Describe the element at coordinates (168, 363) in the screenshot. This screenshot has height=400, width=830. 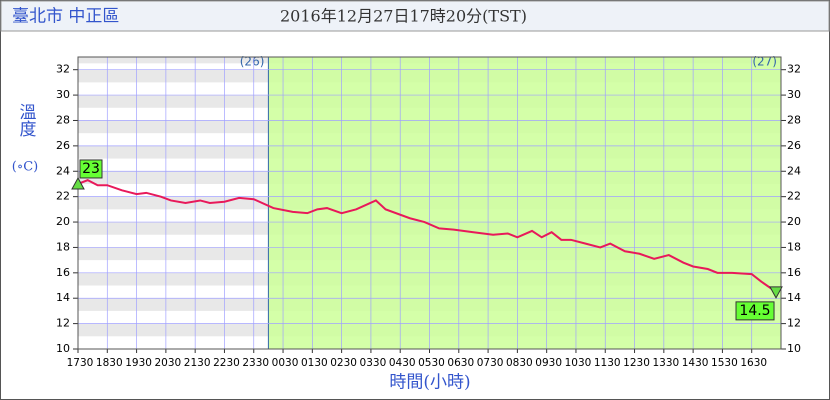
I see `x-tick-label: 2030` at that location.